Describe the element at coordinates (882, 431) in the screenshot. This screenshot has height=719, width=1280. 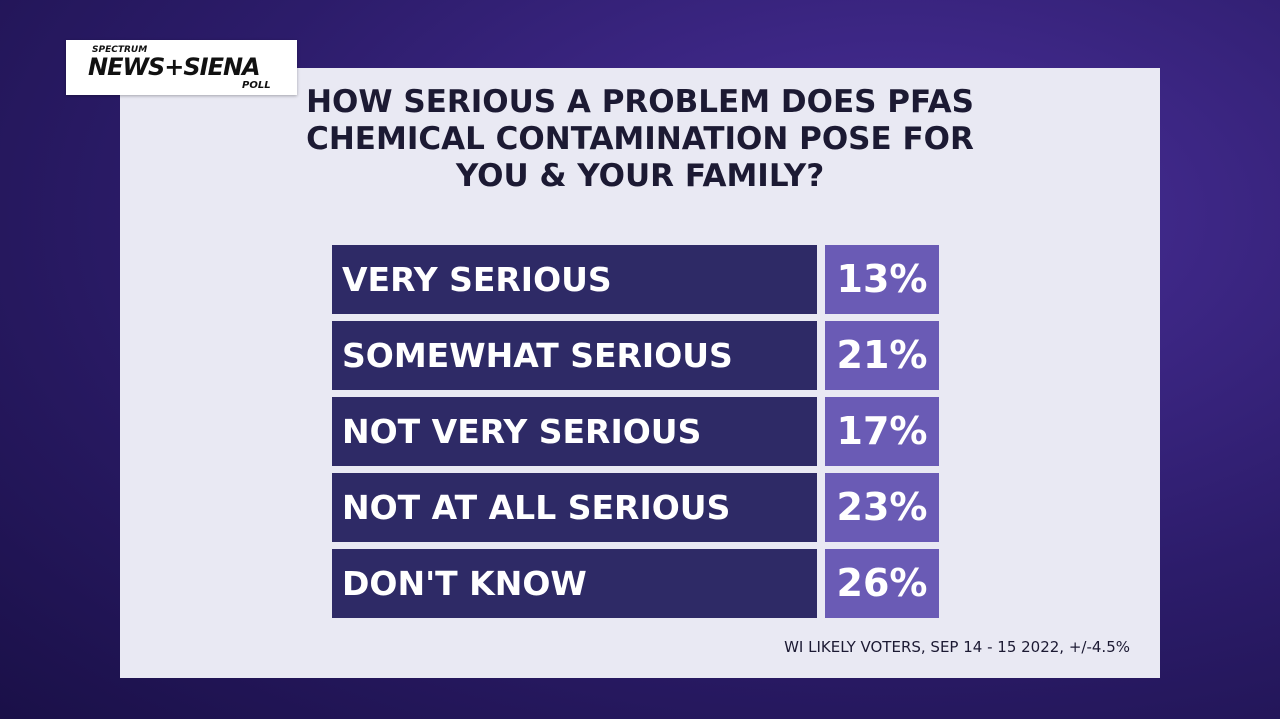
I see `row-value: 17%` at that location.